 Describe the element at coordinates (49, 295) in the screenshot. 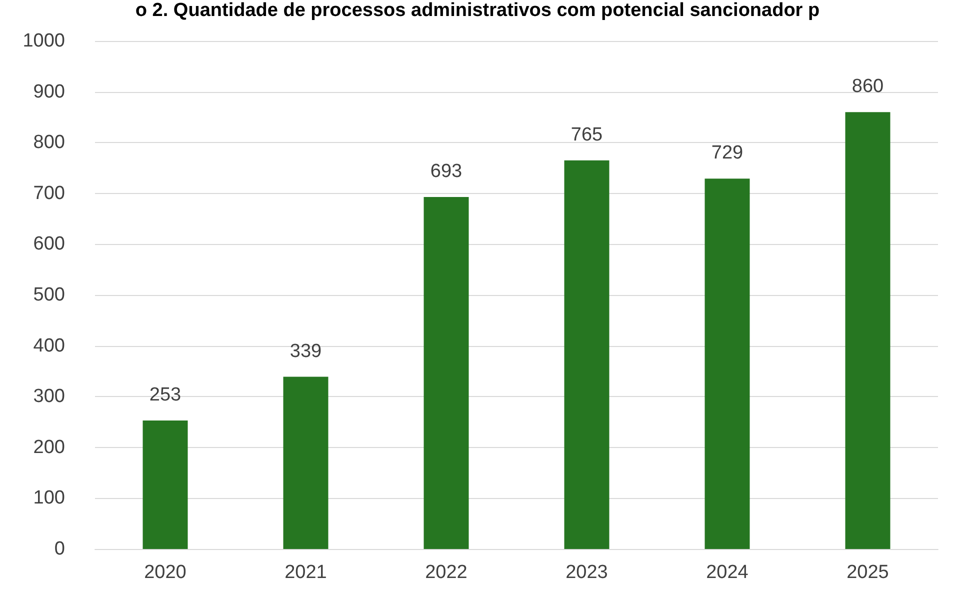

I see `y-tick-label: 500` at that location.